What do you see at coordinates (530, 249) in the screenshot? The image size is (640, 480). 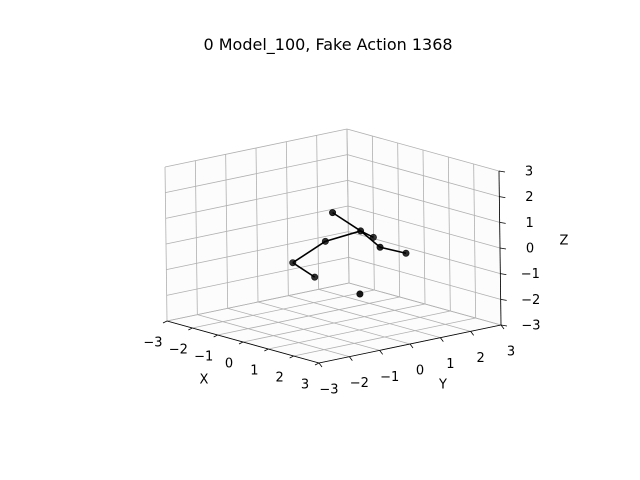 I see `z-tick-label: 0` at bounding box center [530, 249].